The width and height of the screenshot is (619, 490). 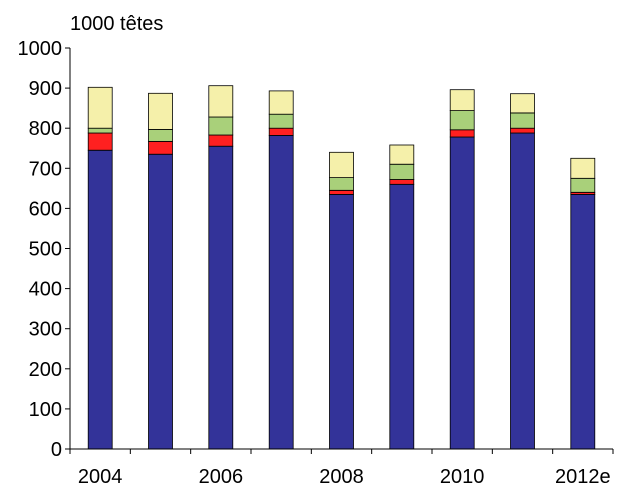 I want to click on y-tick-label: 100, so click(x=45, y=410).